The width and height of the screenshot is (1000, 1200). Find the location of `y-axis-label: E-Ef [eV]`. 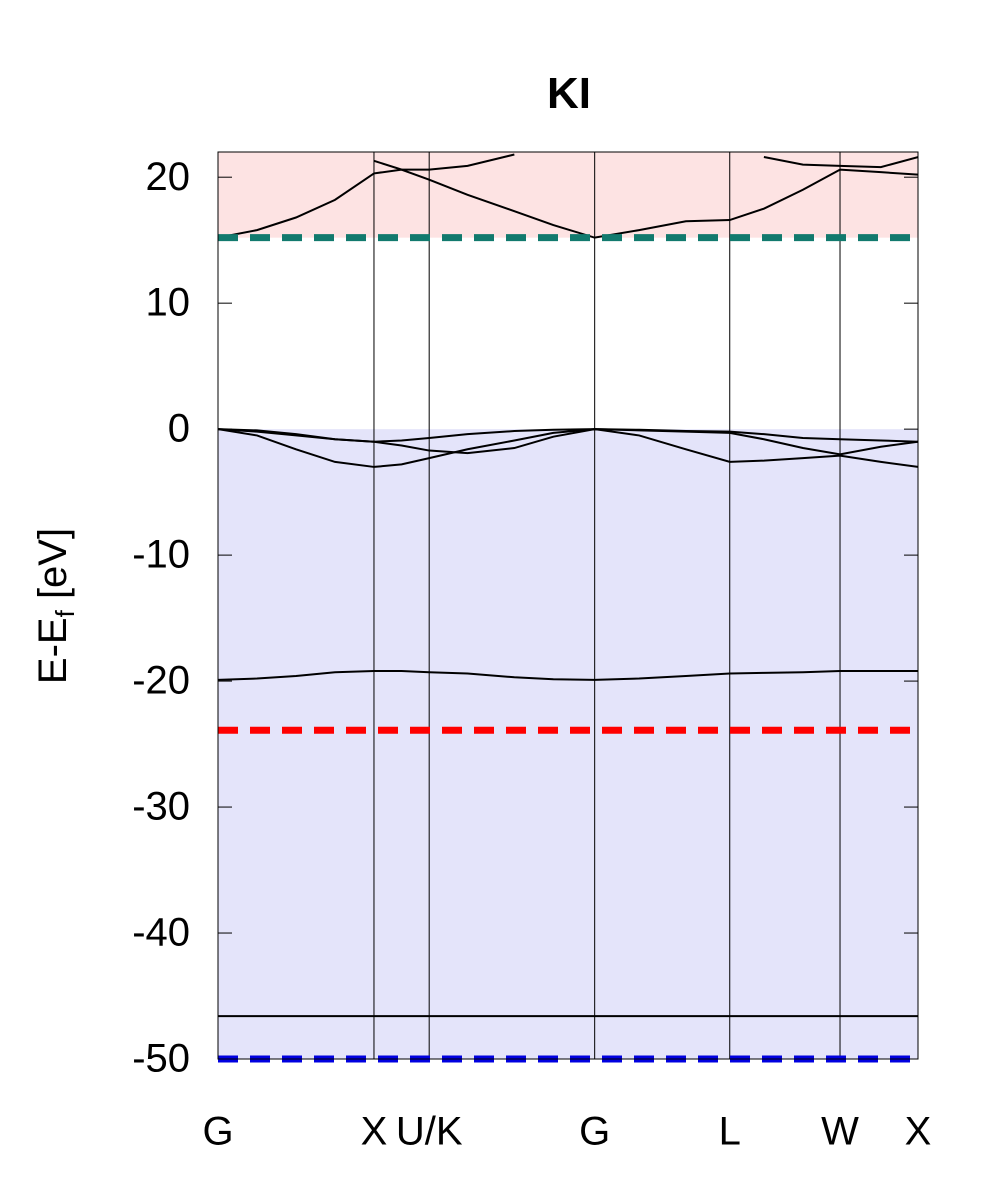

y-axis-label: E-Ef [eV] is located at coordinates (55, 606).